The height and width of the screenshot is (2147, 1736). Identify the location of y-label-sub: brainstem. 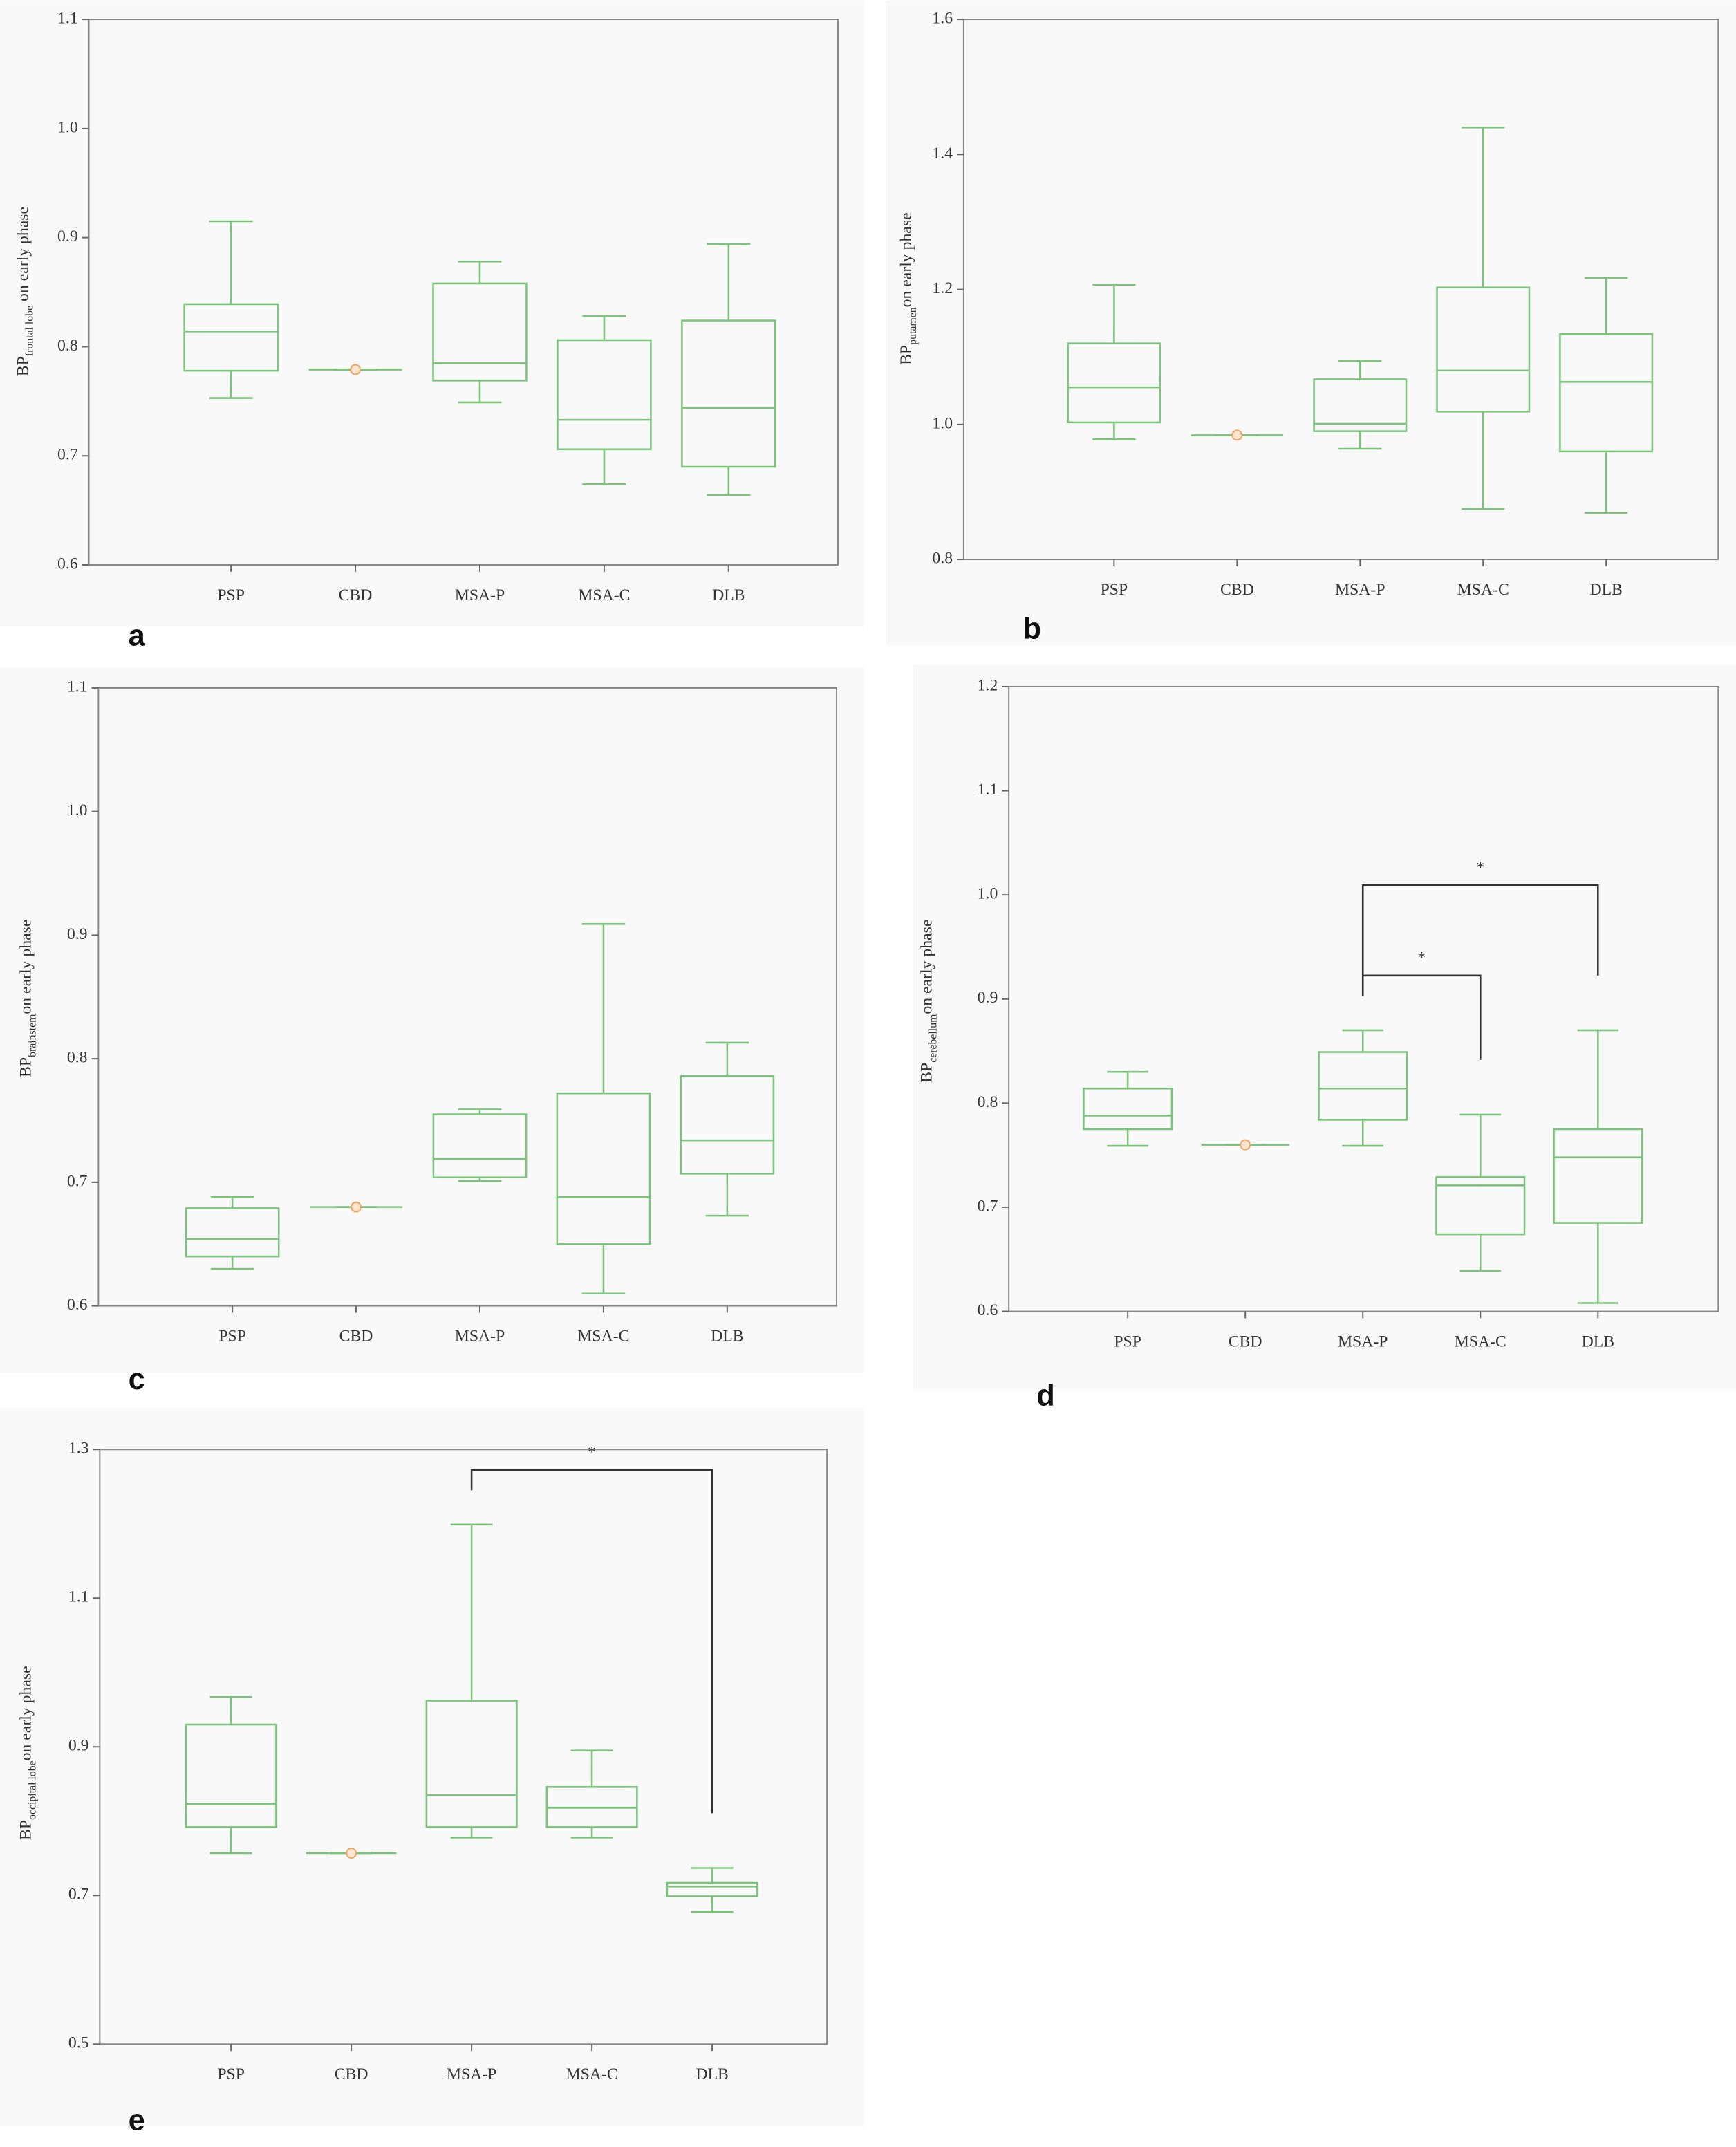
(32, 1035).